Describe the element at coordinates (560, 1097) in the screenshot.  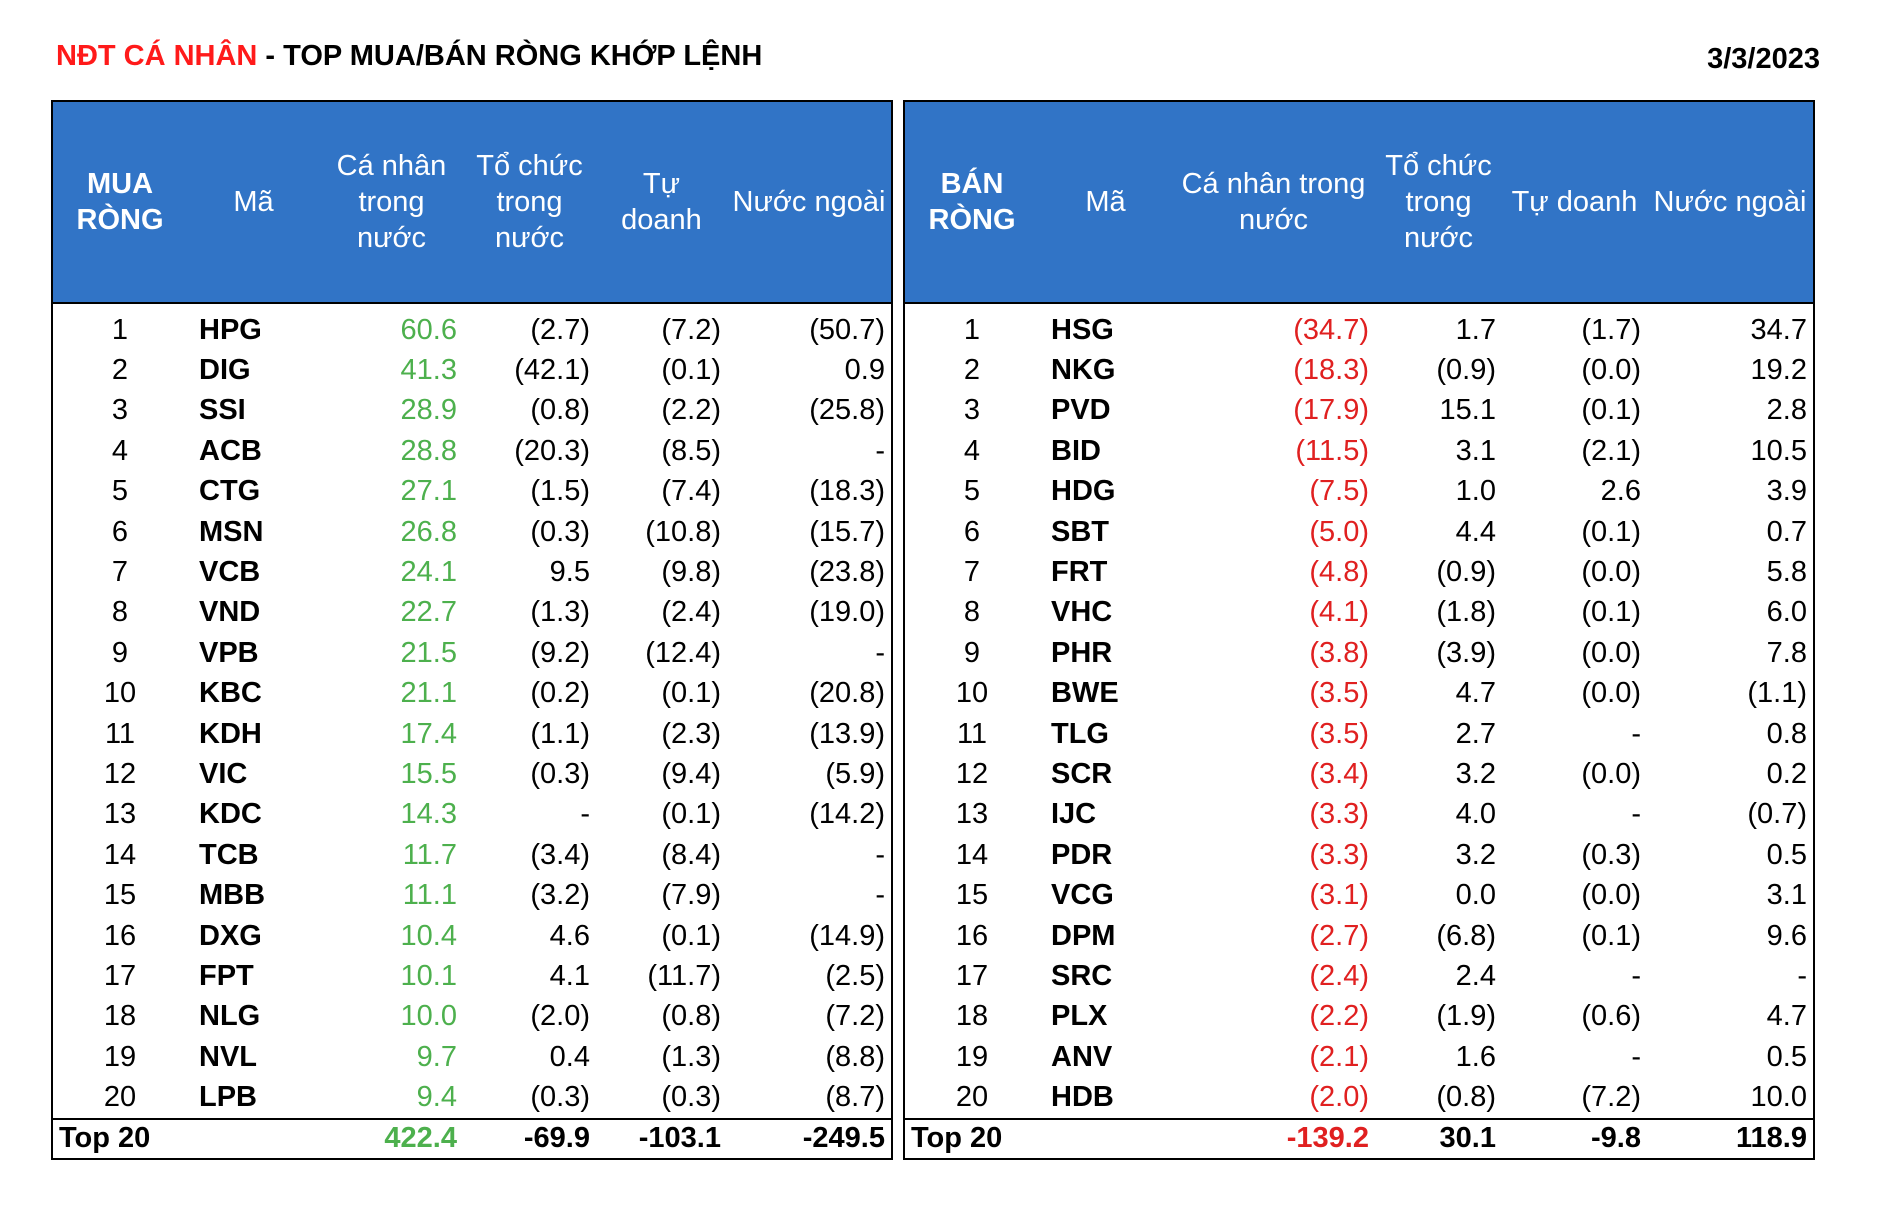
I see `institution-value: (0.3)` at that location.